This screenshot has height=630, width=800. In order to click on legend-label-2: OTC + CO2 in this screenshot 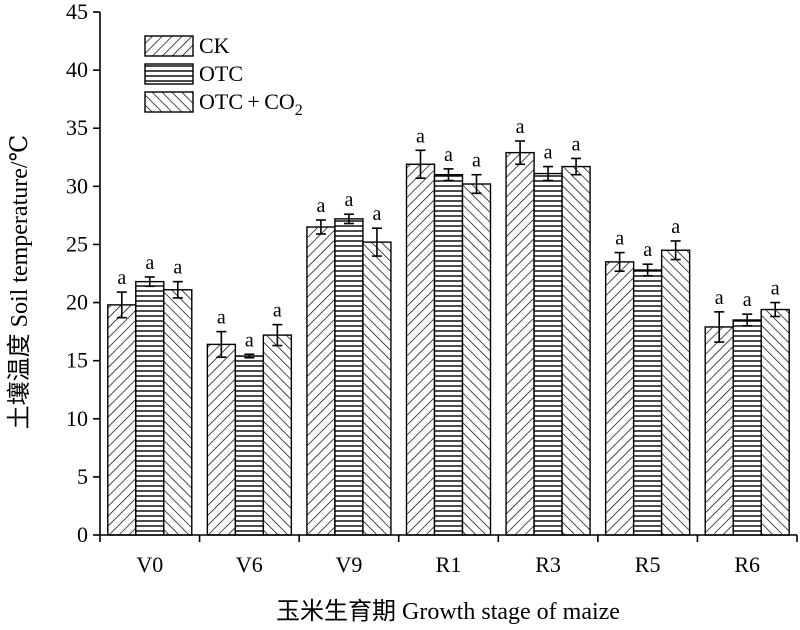, I will do `click(251, 104)`.